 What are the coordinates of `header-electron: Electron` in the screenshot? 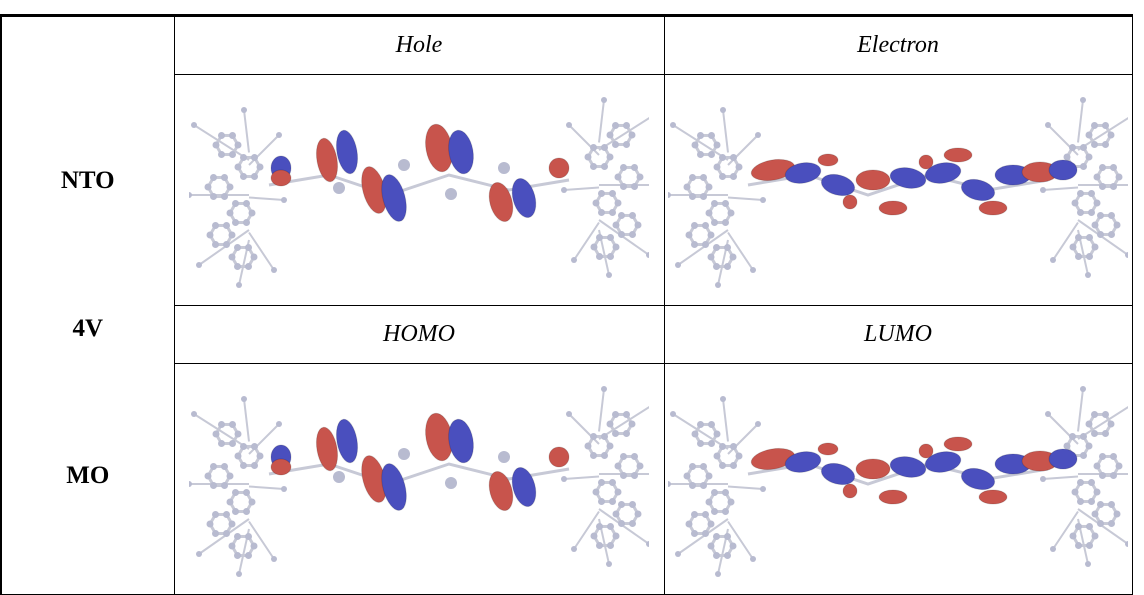 It's located at (898, 44).